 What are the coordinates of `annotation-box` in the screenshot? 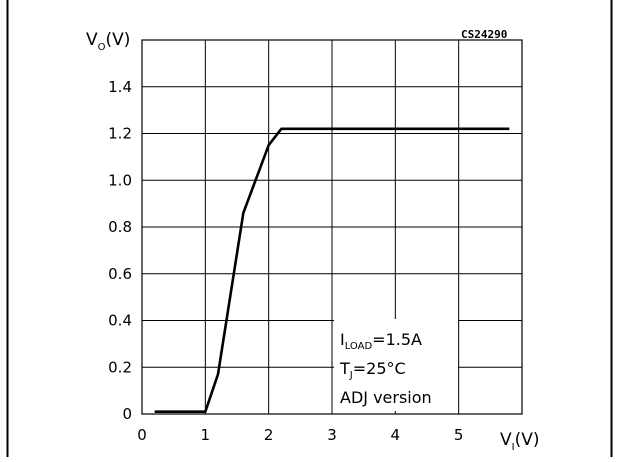 It's located at (396, 365).